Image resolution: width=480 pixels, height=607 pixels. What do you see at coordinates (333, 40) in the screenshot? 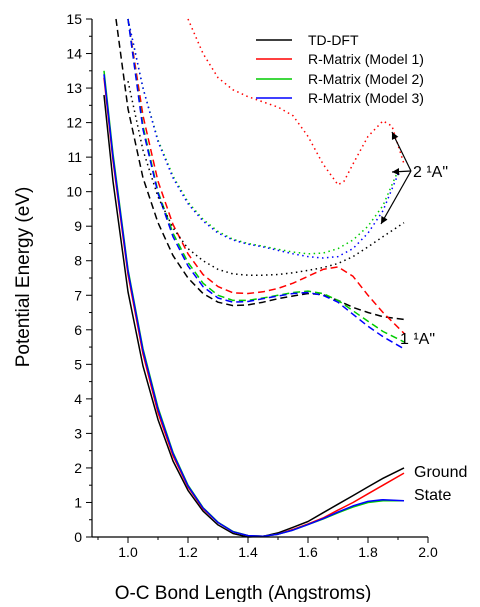
I see `legend-label-tddft: TD-DFT` at bounding box center [333, 40].